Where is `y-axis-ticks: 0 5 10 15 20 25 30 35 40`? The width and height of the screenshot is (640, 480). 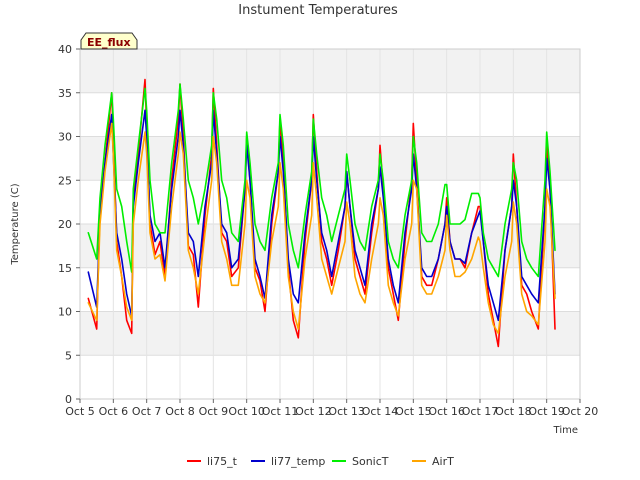 y-axis-ticks: 0 5 10 15 20 25 30 35 40 is located at coordinates (69, 224).